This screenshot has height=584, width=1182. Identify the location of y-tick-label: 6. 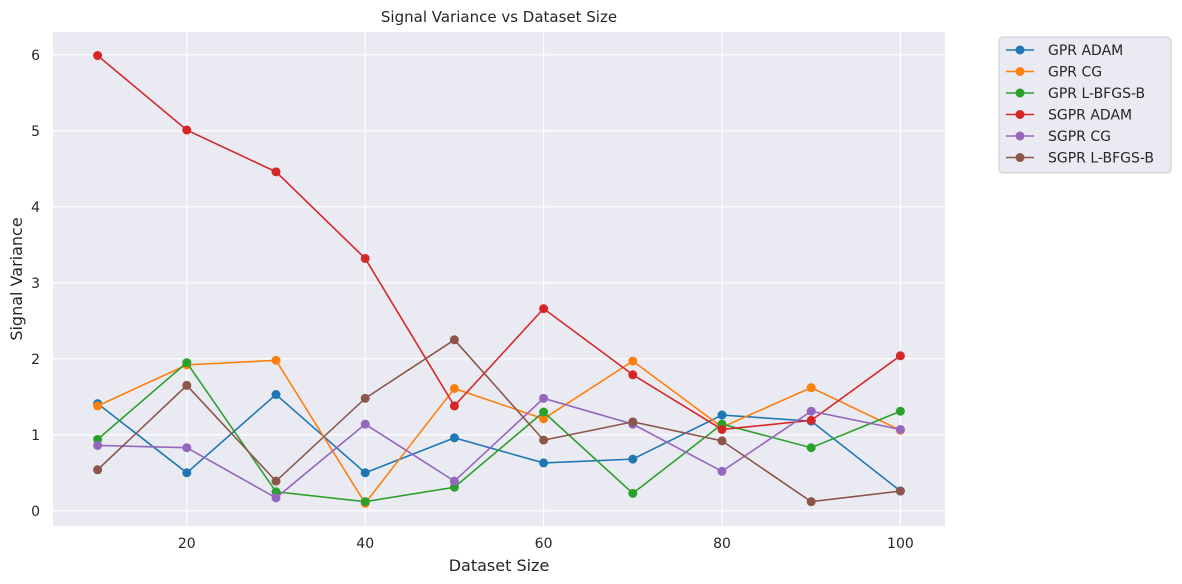
(35, 56).